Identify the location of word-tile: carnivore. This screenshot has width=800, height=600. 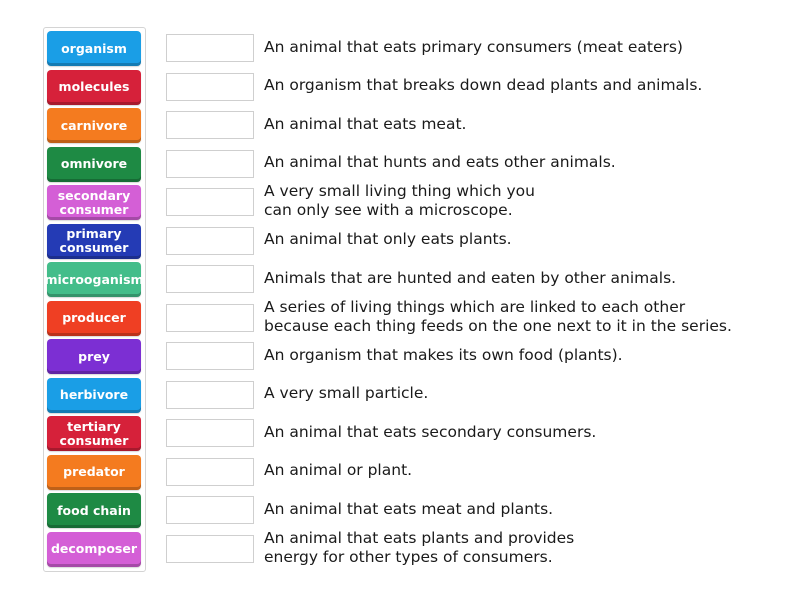
(94, 125).